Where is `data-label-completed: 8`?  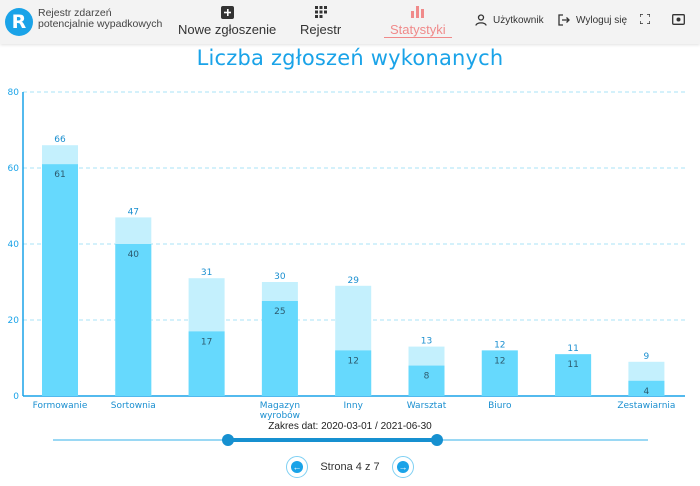 data-label-completed: 8 is located at coordinates (427, 377).